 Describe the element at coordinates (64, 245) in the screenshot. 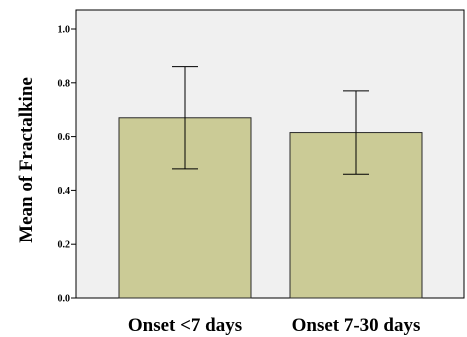

I see `y-tick-label: 0.2` at that location.